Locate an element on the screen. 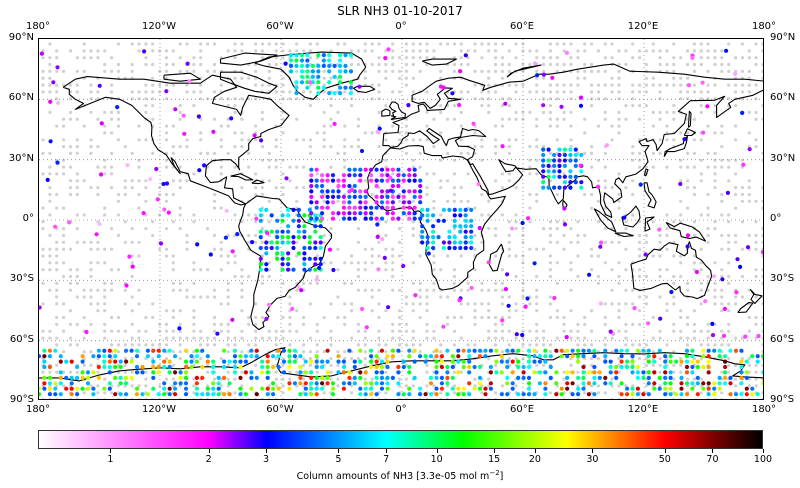  lat-tick-right: 90°N is located at coordinates (783, 37).